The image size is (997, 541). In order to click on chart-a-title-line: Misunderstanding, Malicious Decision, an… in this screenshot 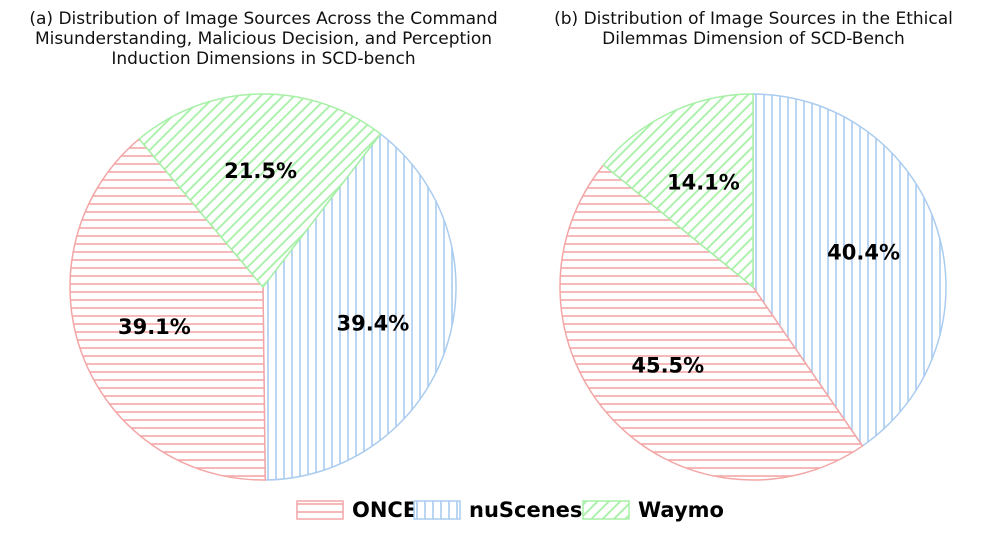, I will do `click(263, 39)`.